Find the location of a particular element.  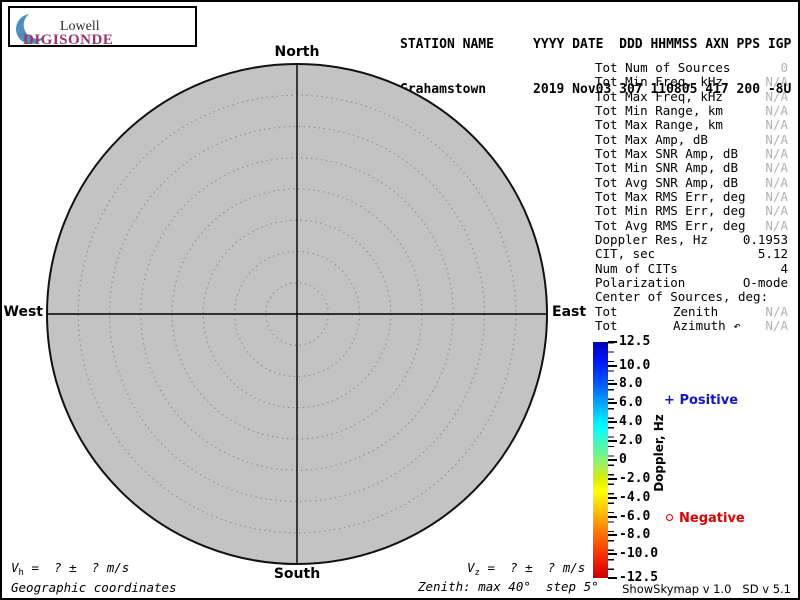

positive-doppler-legend: + Positive is located at coordinates (701, 400).